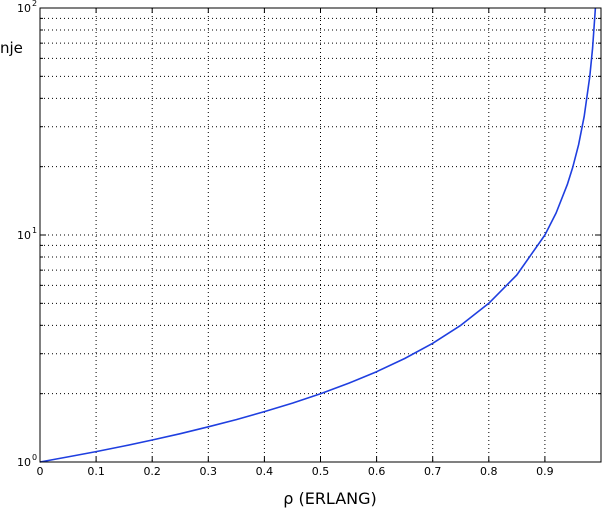 This screenshot has width=602, height=518. I want to click on x-tick-label: 0, so click(40, 471).